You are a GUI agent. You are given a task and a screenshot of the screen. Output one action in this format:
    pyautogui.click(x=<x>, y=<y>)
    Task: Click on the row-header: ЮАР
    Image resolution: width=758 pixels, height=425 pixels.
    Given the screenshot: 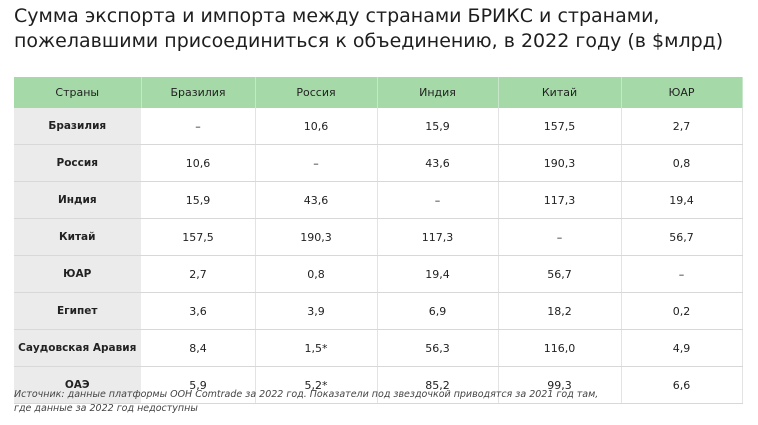 What is the action you would take?
    pyautogui.click(x=78, y=274)
    